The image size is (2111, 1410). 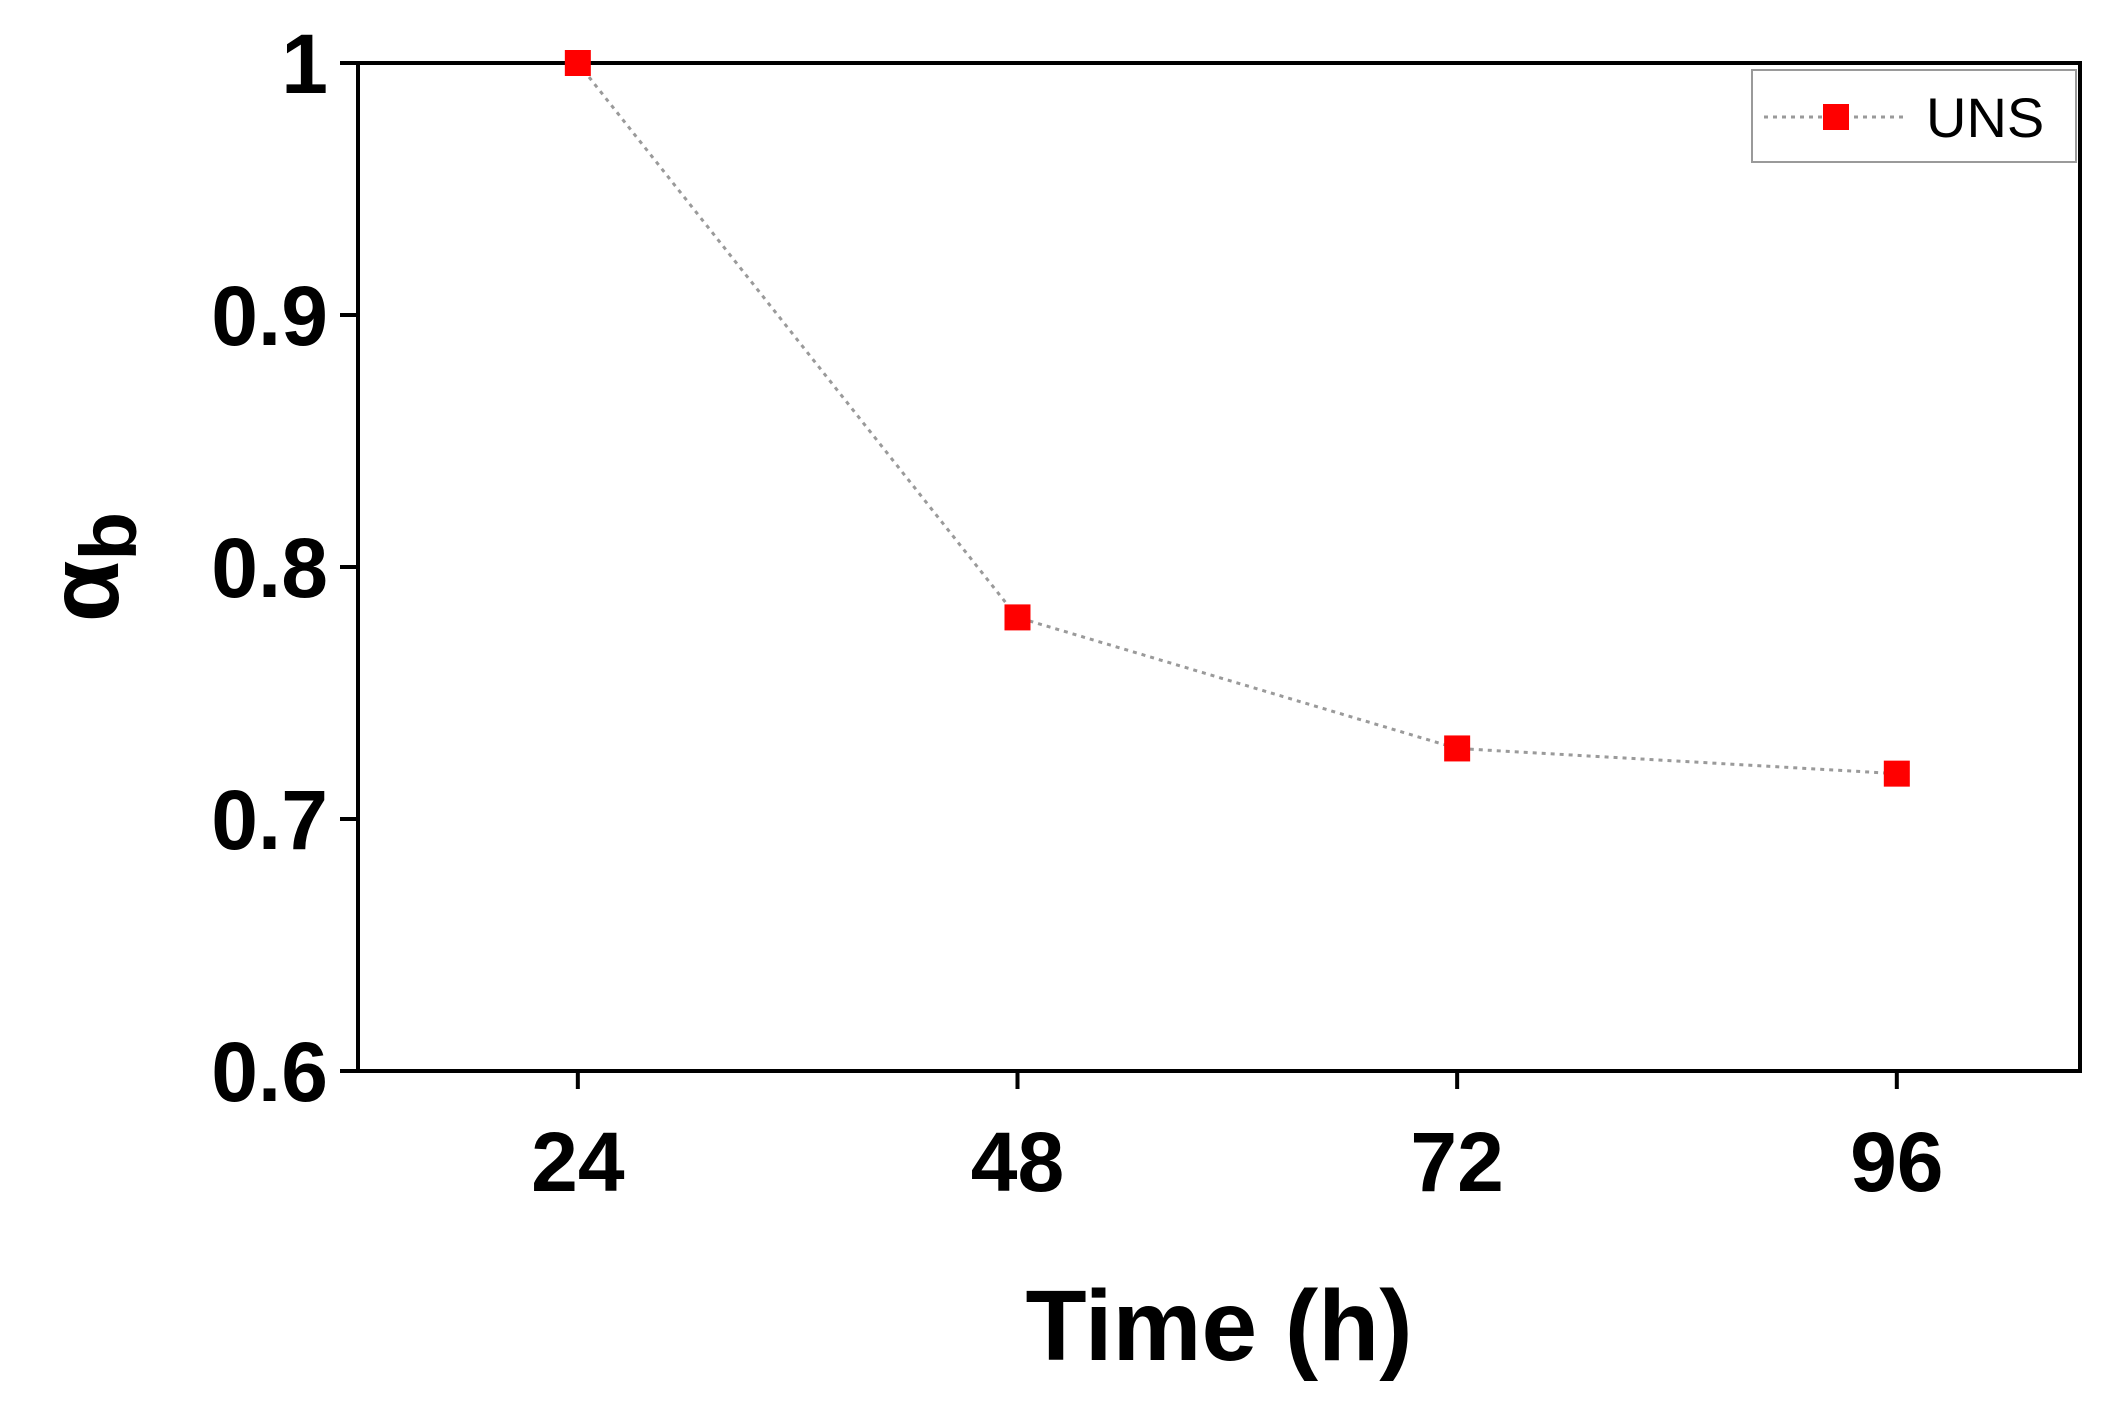 I want to click on x-axis-ticks: 24 48 72 96, so click(x=1237, y=1140).